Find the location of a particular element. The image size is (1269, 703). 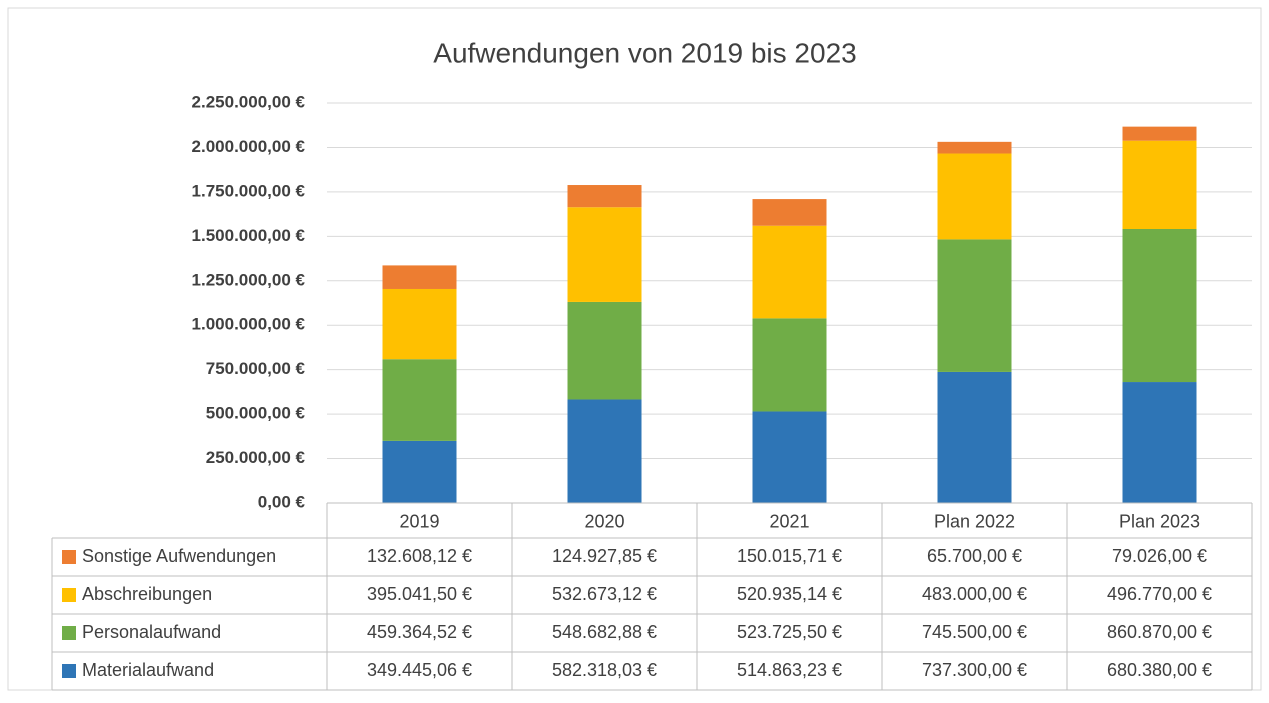

y-tick-label: 1.500.000,00 € is located at coordinates (249, 235).